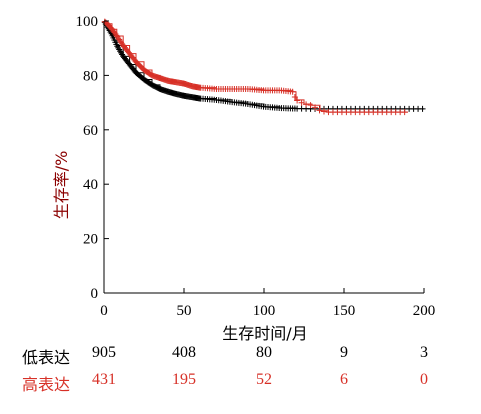 The height and width of the screenshot is (414, 481). I want to click on x-tick-label-150: 150, so click(344, 311).